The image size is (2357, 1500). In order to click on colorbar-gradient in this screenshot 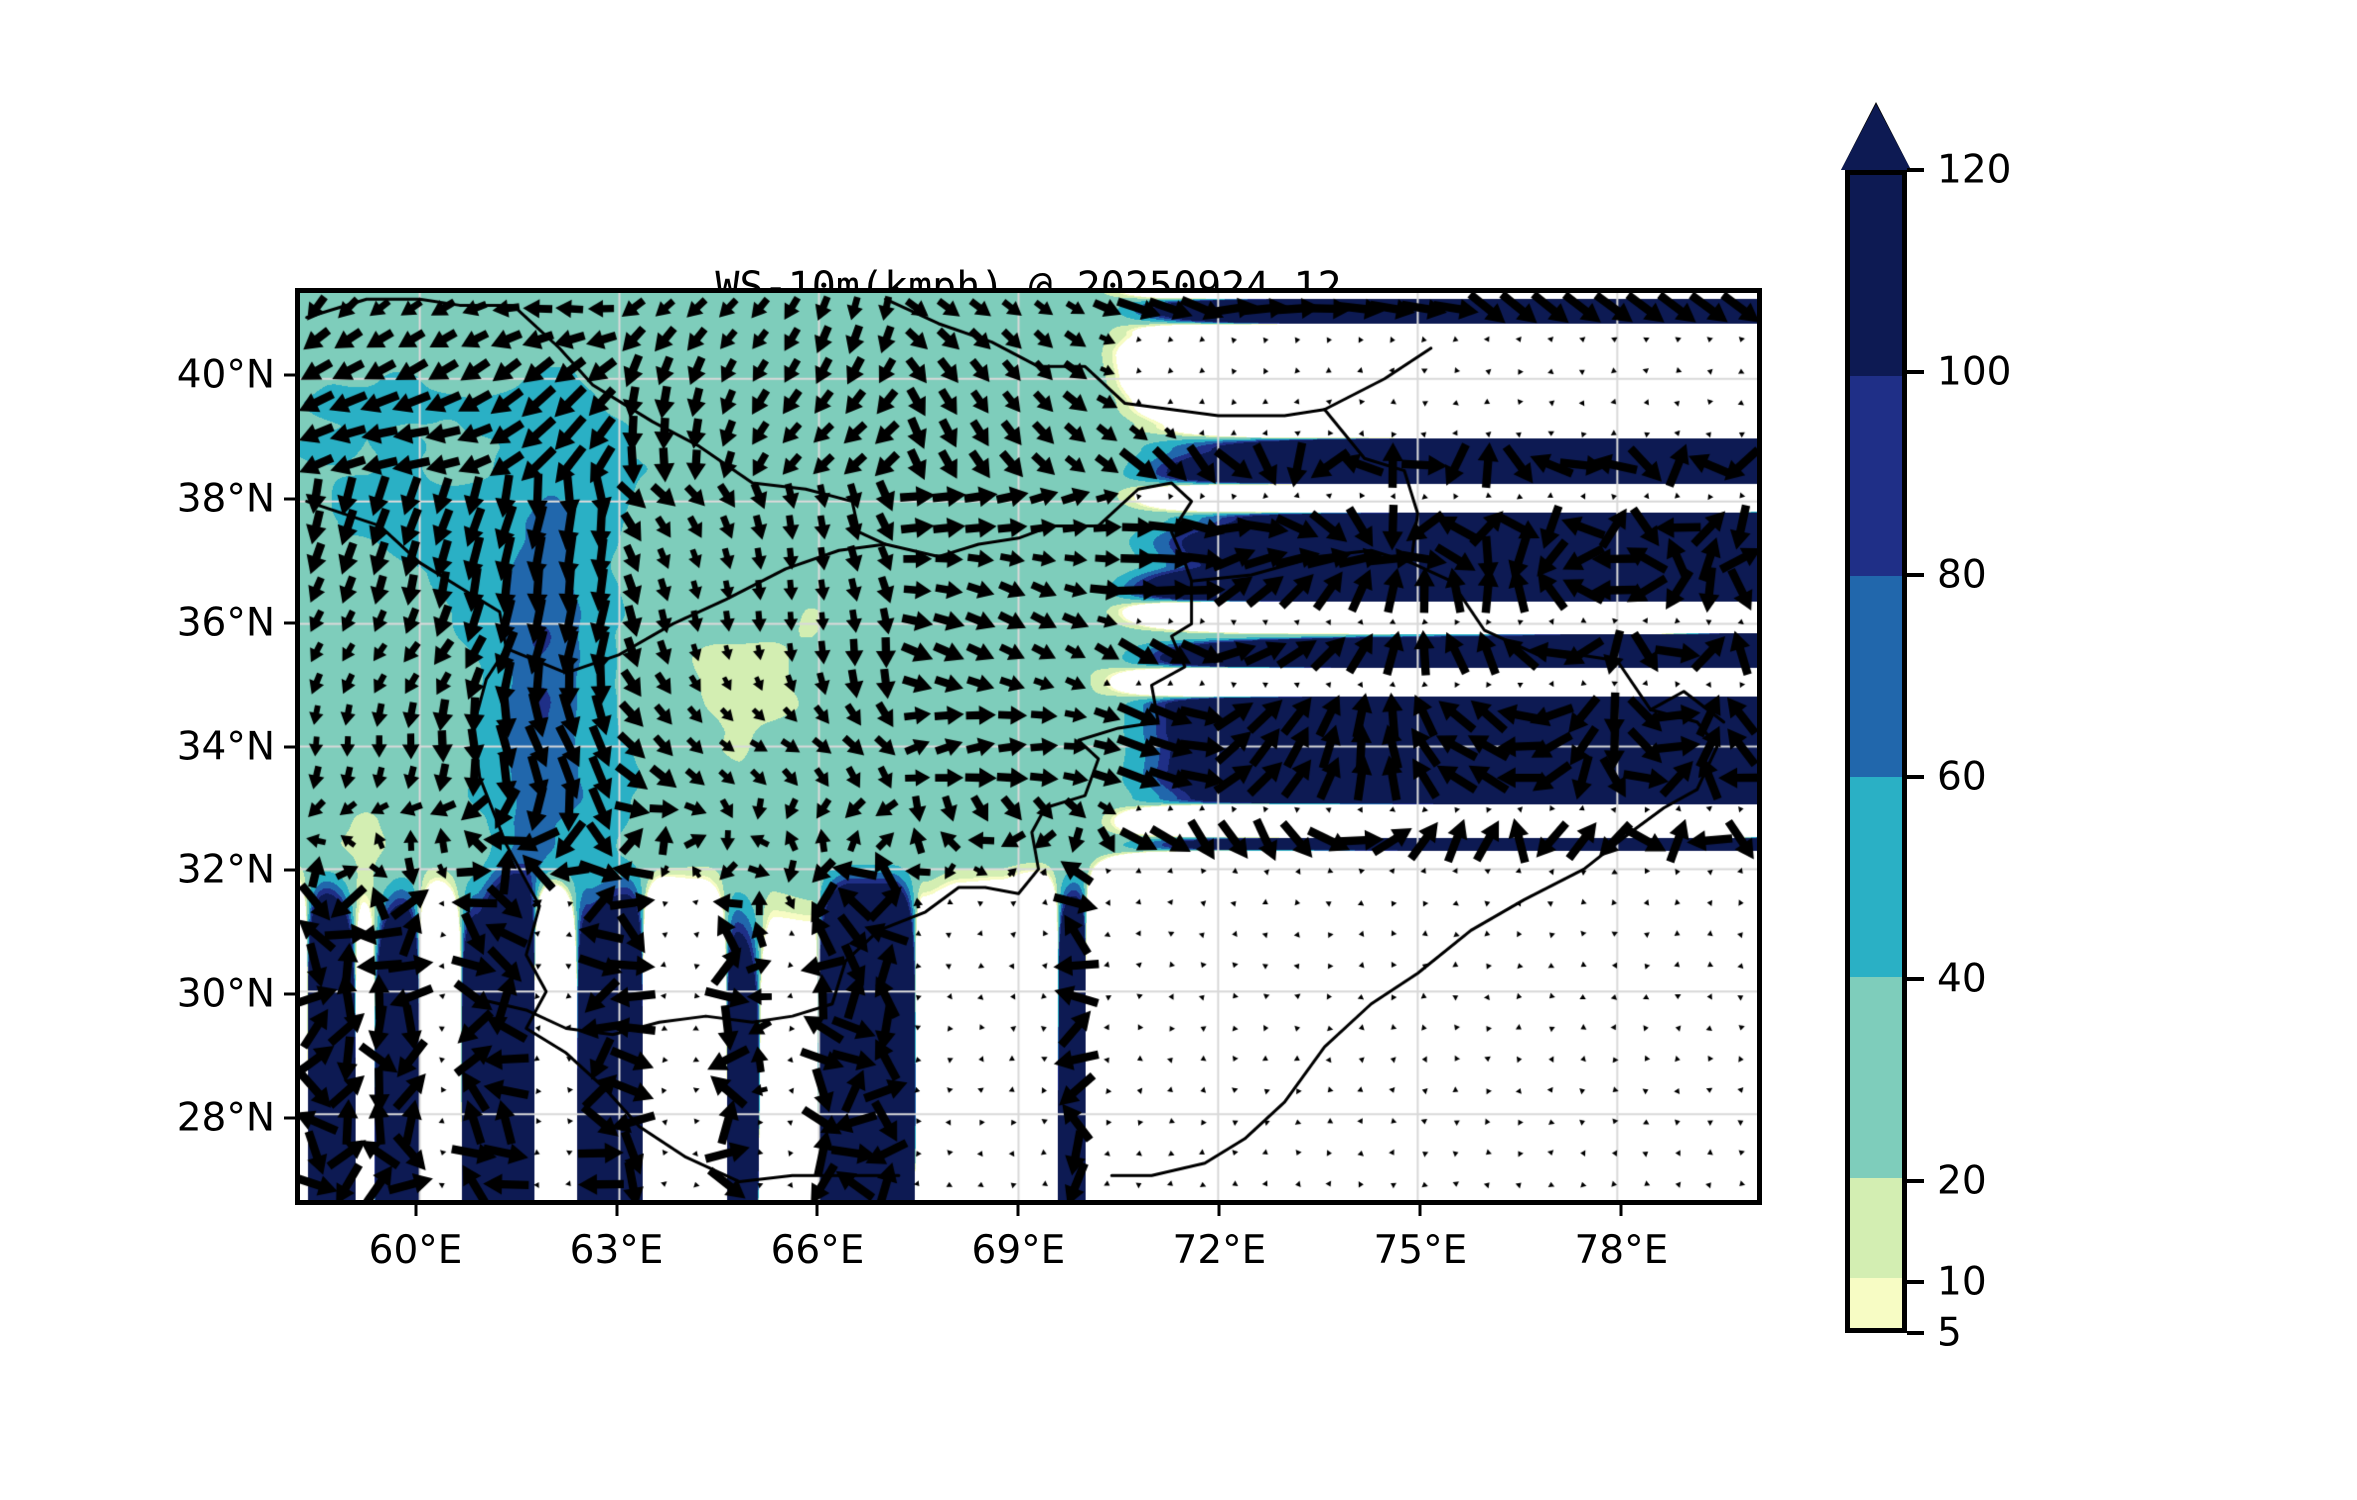, I will do `click(1876, 751)`.